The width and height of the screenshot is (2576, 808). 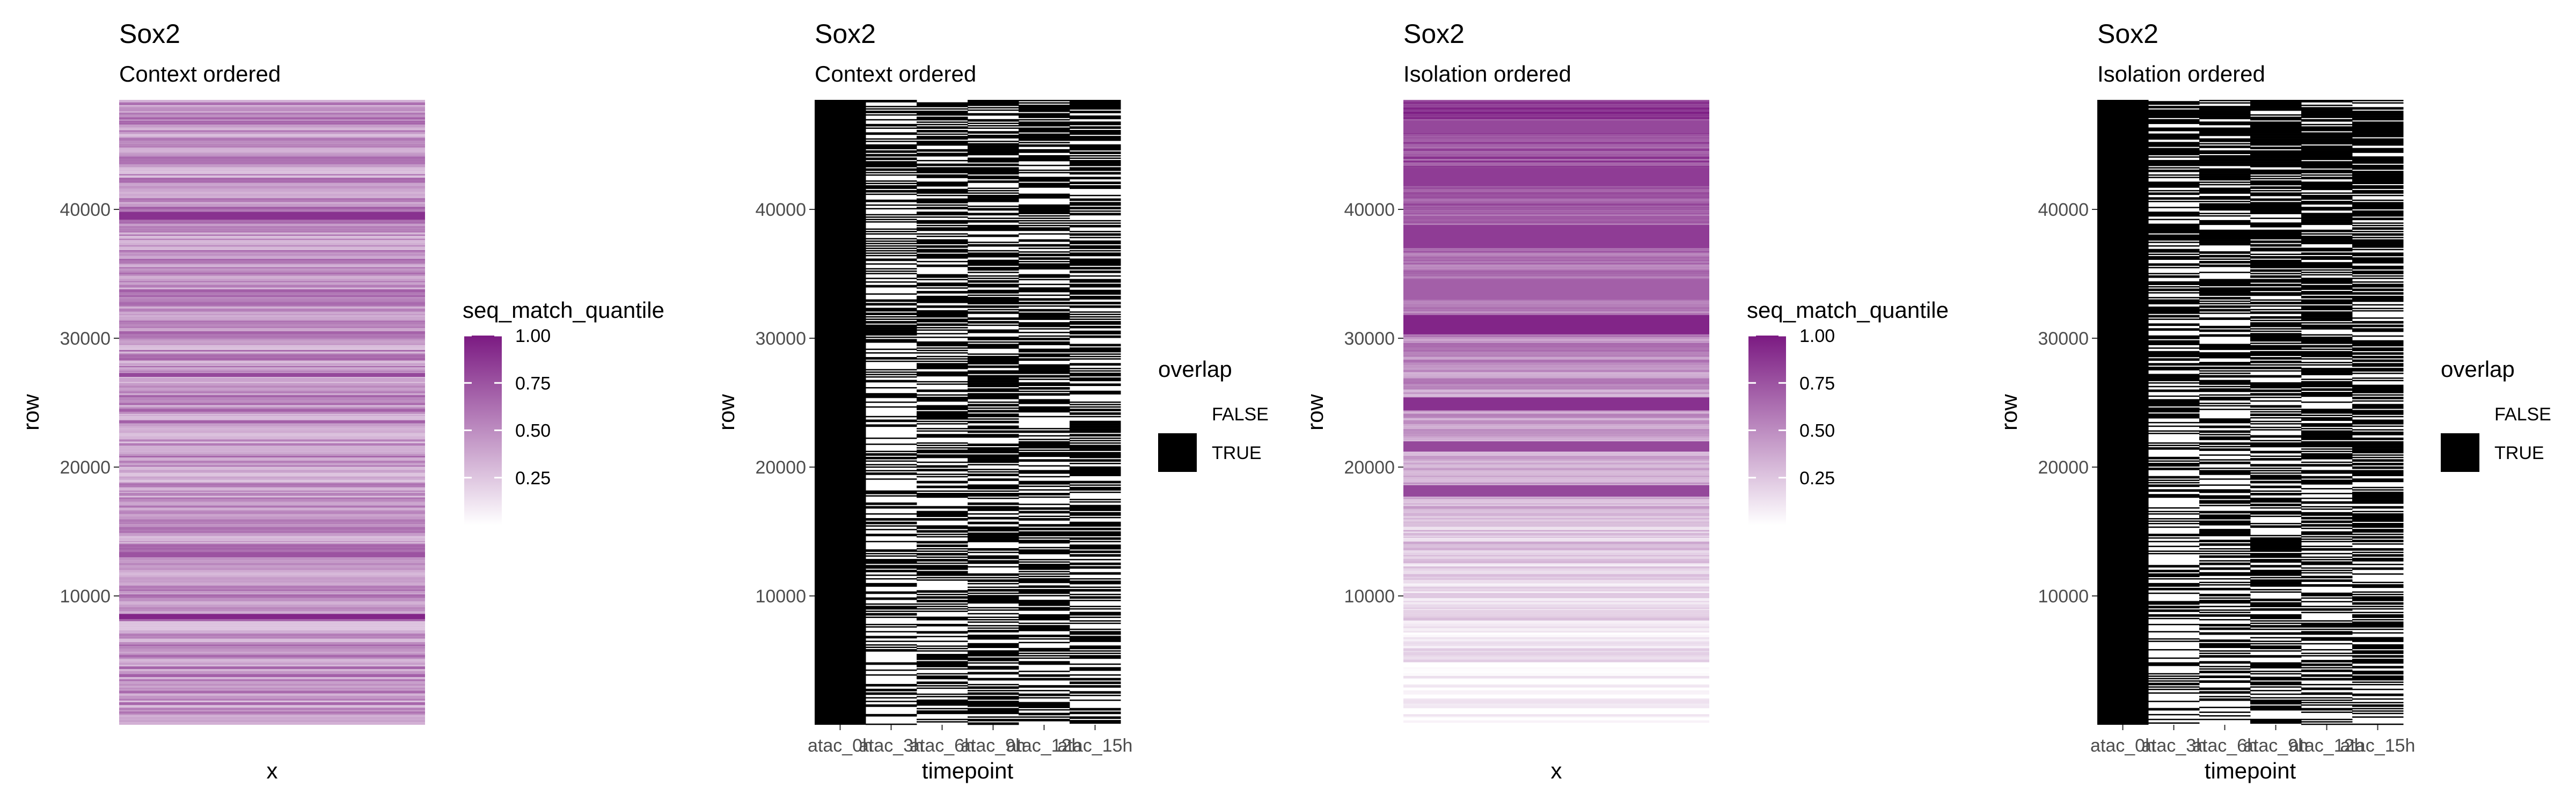 I want to click on heatmap-cells, so click(x=968, y=412).